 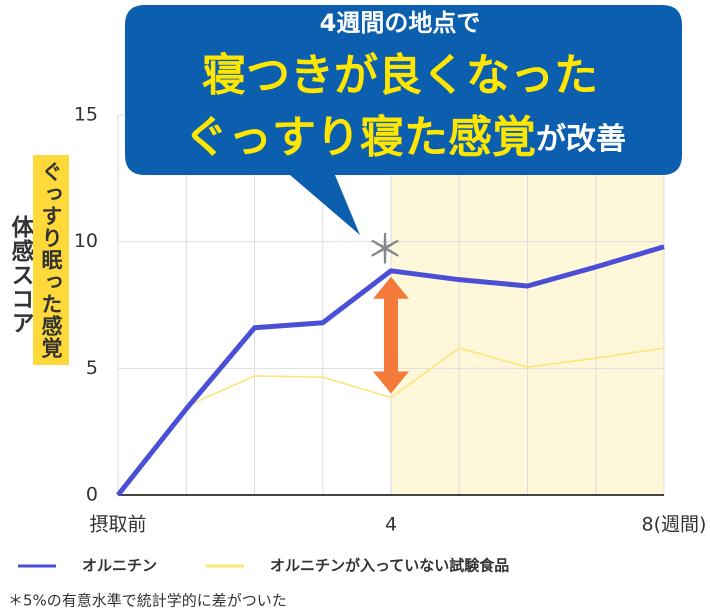 What do you see at coordinates (117, 525) in the screenshot?
I see `x-tick-label: 摂取前` at bounding box center [117, 525].